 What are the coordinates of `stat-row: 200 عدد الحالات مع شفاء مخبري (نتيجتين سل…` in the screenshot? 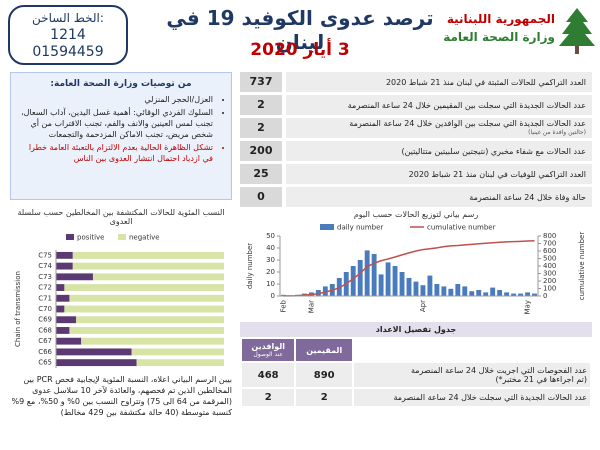 It's located at (416, 151).